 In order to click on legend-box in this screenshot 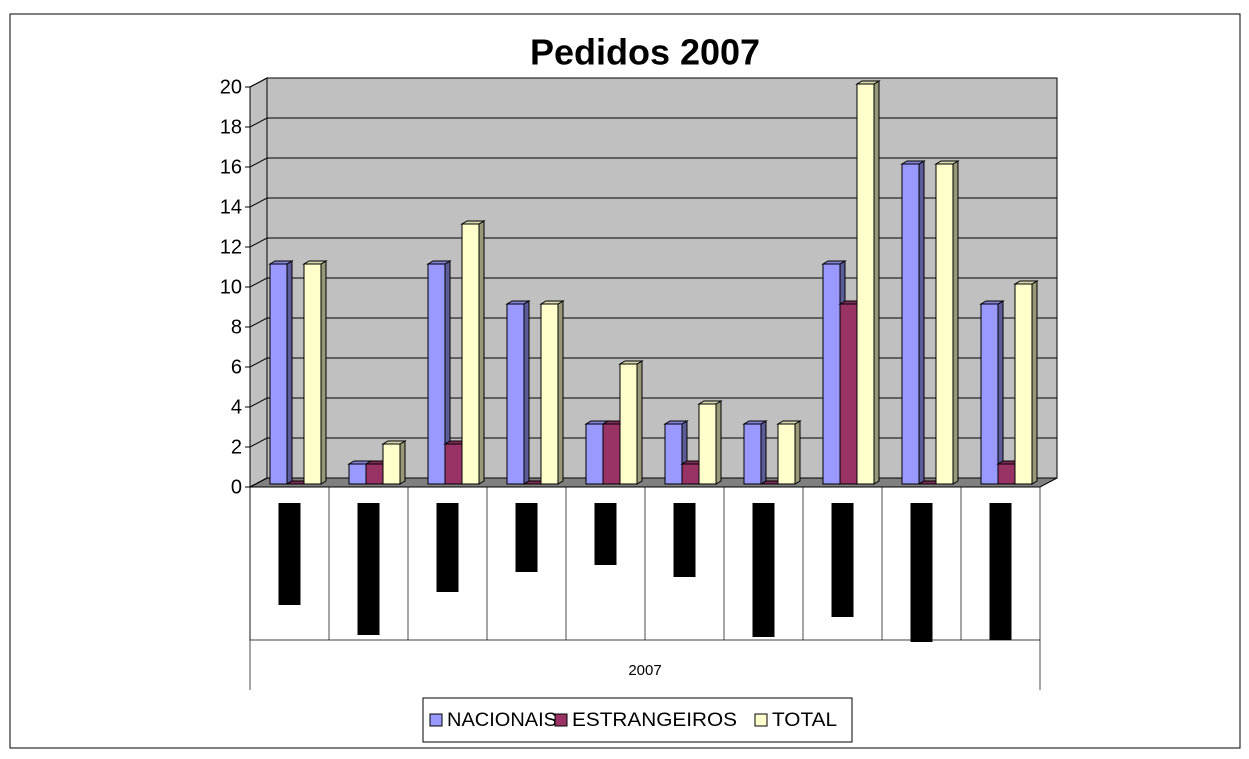, I will do `click(637, 720)`.